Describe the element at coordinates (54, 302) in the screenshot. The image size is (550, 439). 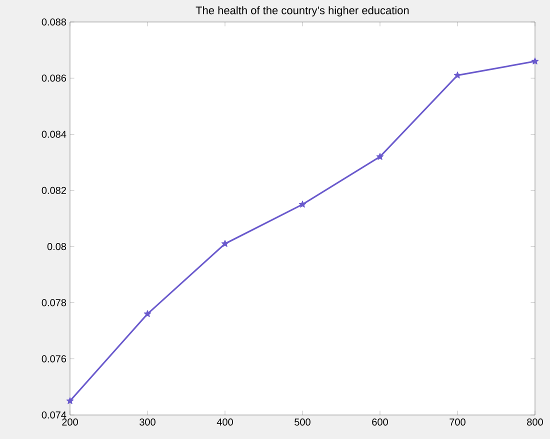
I see `y-tick-label: 0.078` at that location.